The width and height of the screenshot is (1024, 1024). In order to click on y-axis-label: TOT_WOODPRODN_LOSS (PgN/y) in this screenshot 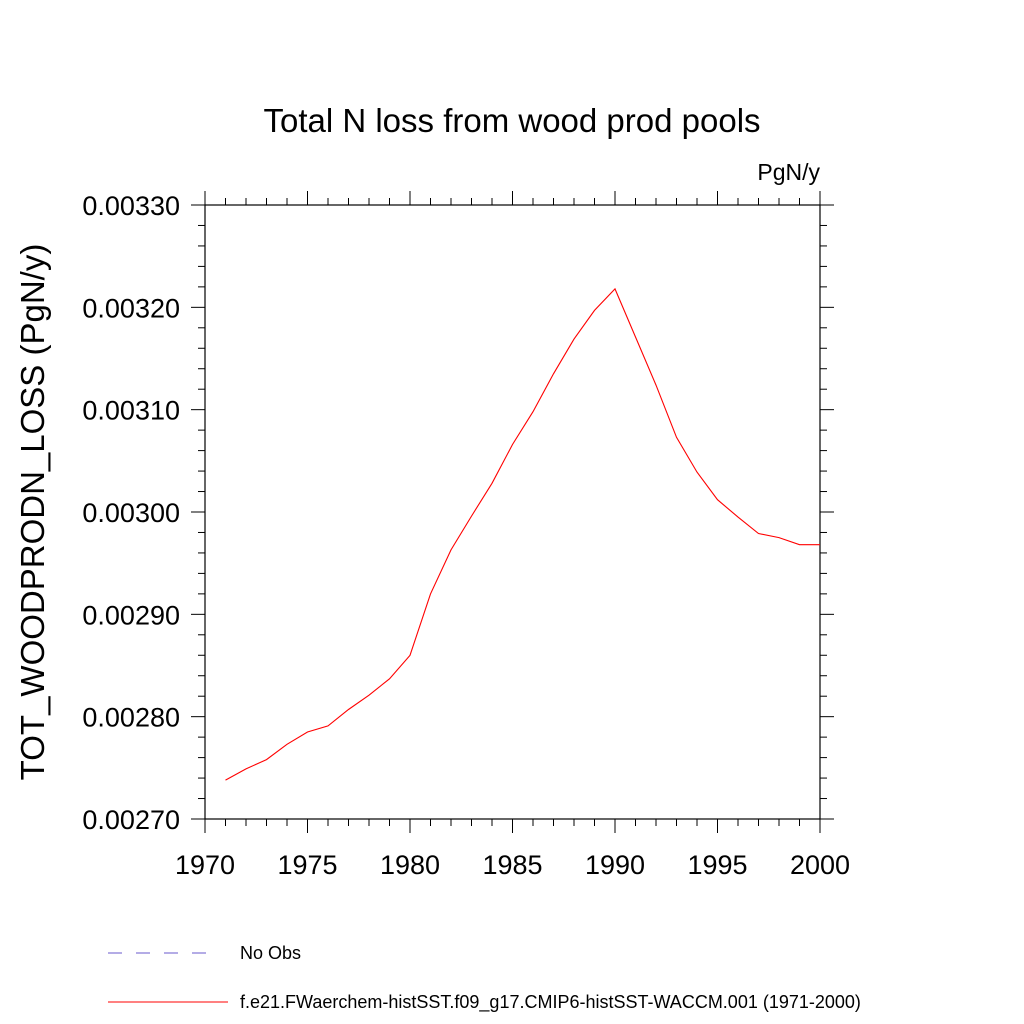, I will do `click(32, 512)`.